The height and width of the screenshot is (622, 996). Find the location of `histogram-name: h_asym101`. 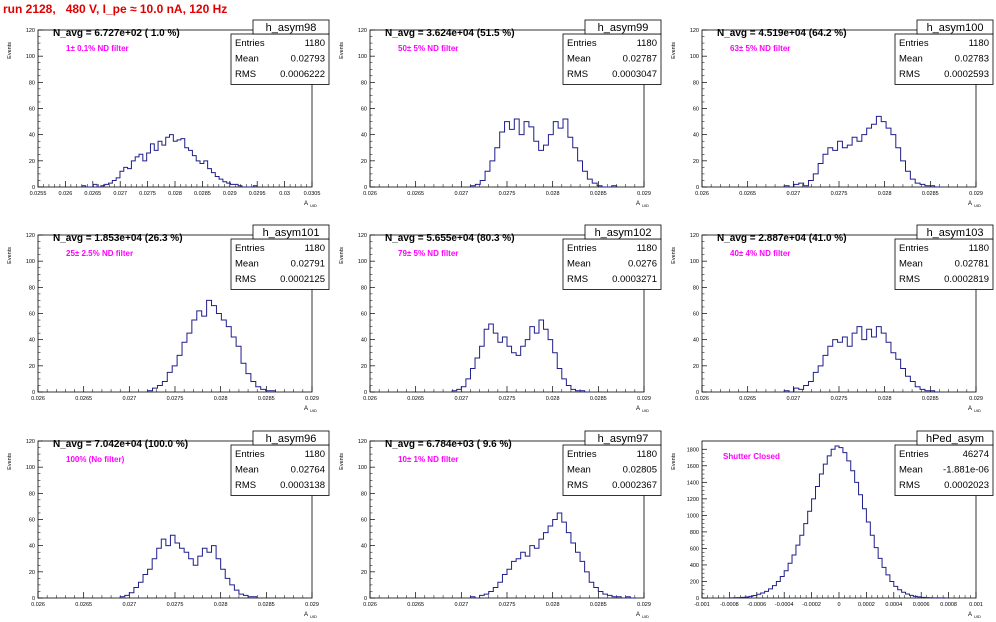

histogram-name: h_asym101 is located at coordinates (291, 233).